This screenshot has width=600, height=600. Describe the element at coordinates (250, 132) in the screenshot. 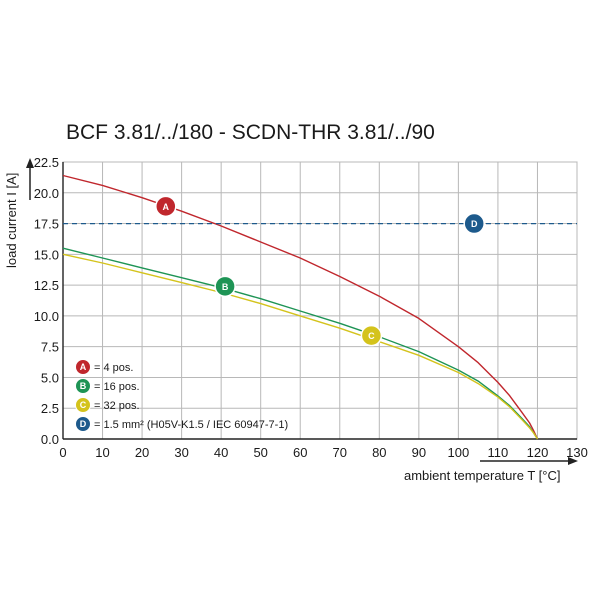

I see `chart-title: BCF 3.81/../180 - SCDN-THR 3.81/../90` at that location.